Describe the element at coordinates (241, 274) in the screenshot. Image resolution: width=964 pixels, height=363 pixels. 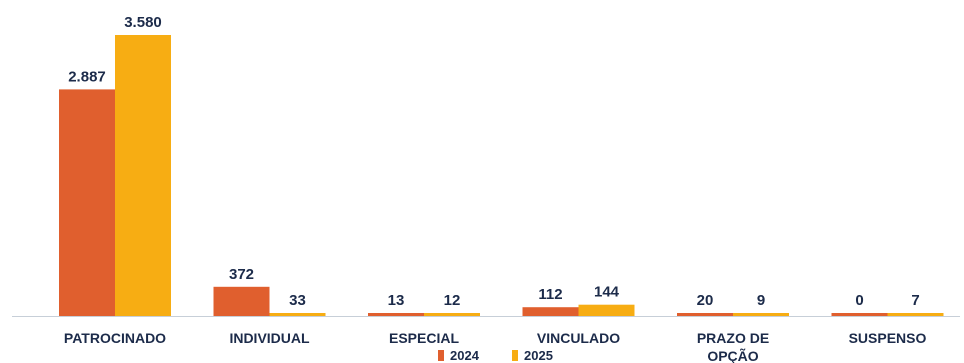
I see `value-label-2024-1: 372` at that location.